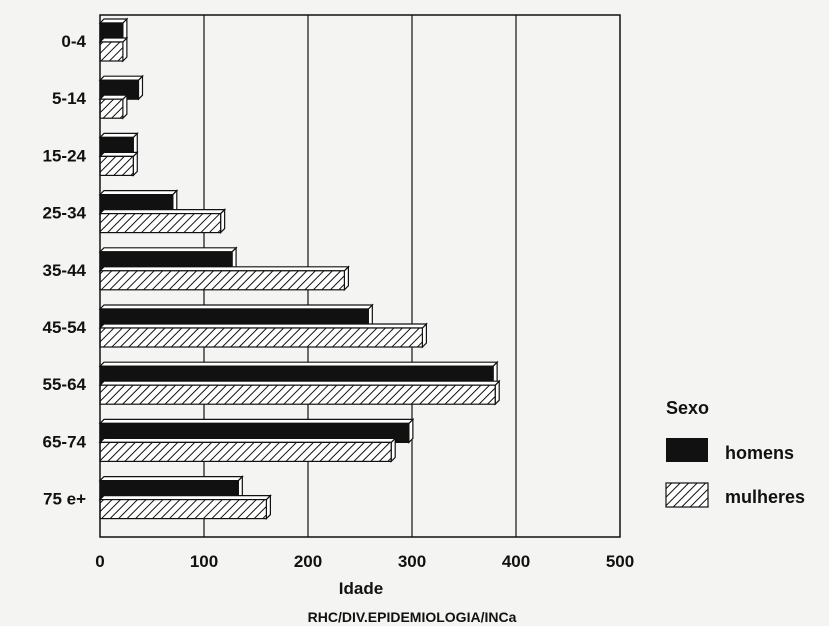 The image size is (829, 626). I want to click on x-tick-labels: 0 100 200 300 400 500, so click(364, 561).